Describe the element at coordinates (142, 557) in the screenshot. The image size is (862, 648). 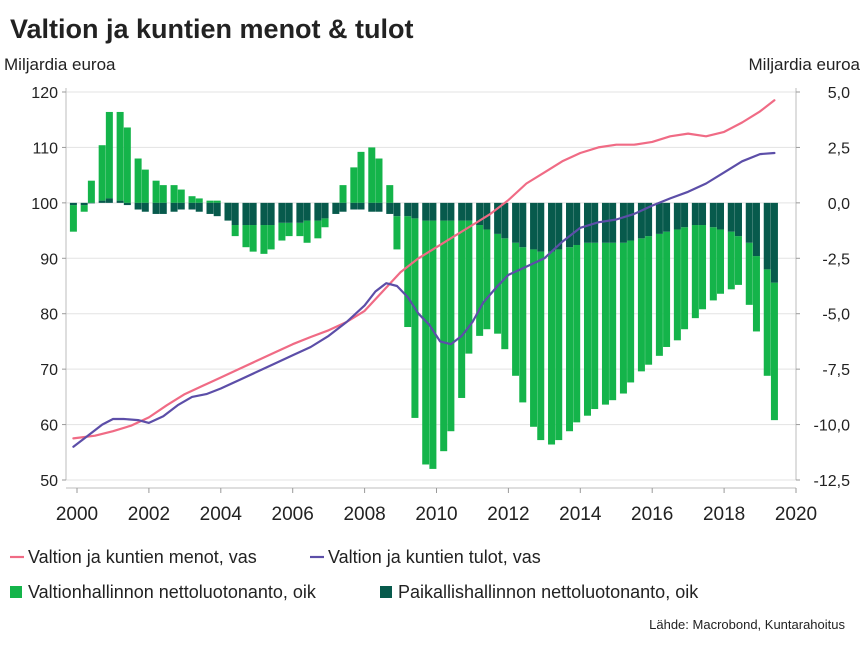
I see `legend-label: Valtion ja kuntien menot, vas` at that location.